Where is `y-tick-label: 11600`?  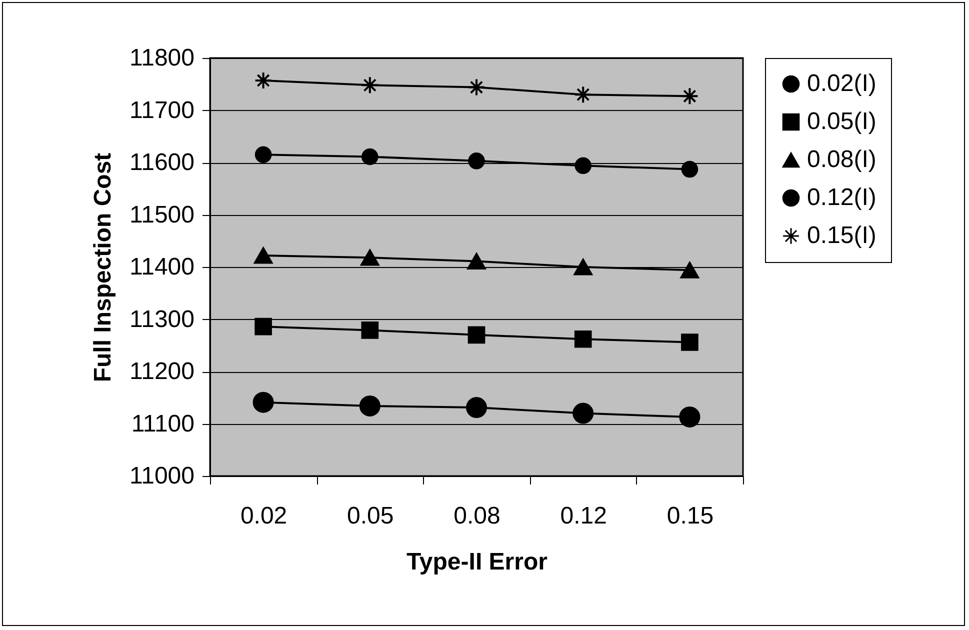
y-tick-label: 11600 is located at coordinates (162, 162).